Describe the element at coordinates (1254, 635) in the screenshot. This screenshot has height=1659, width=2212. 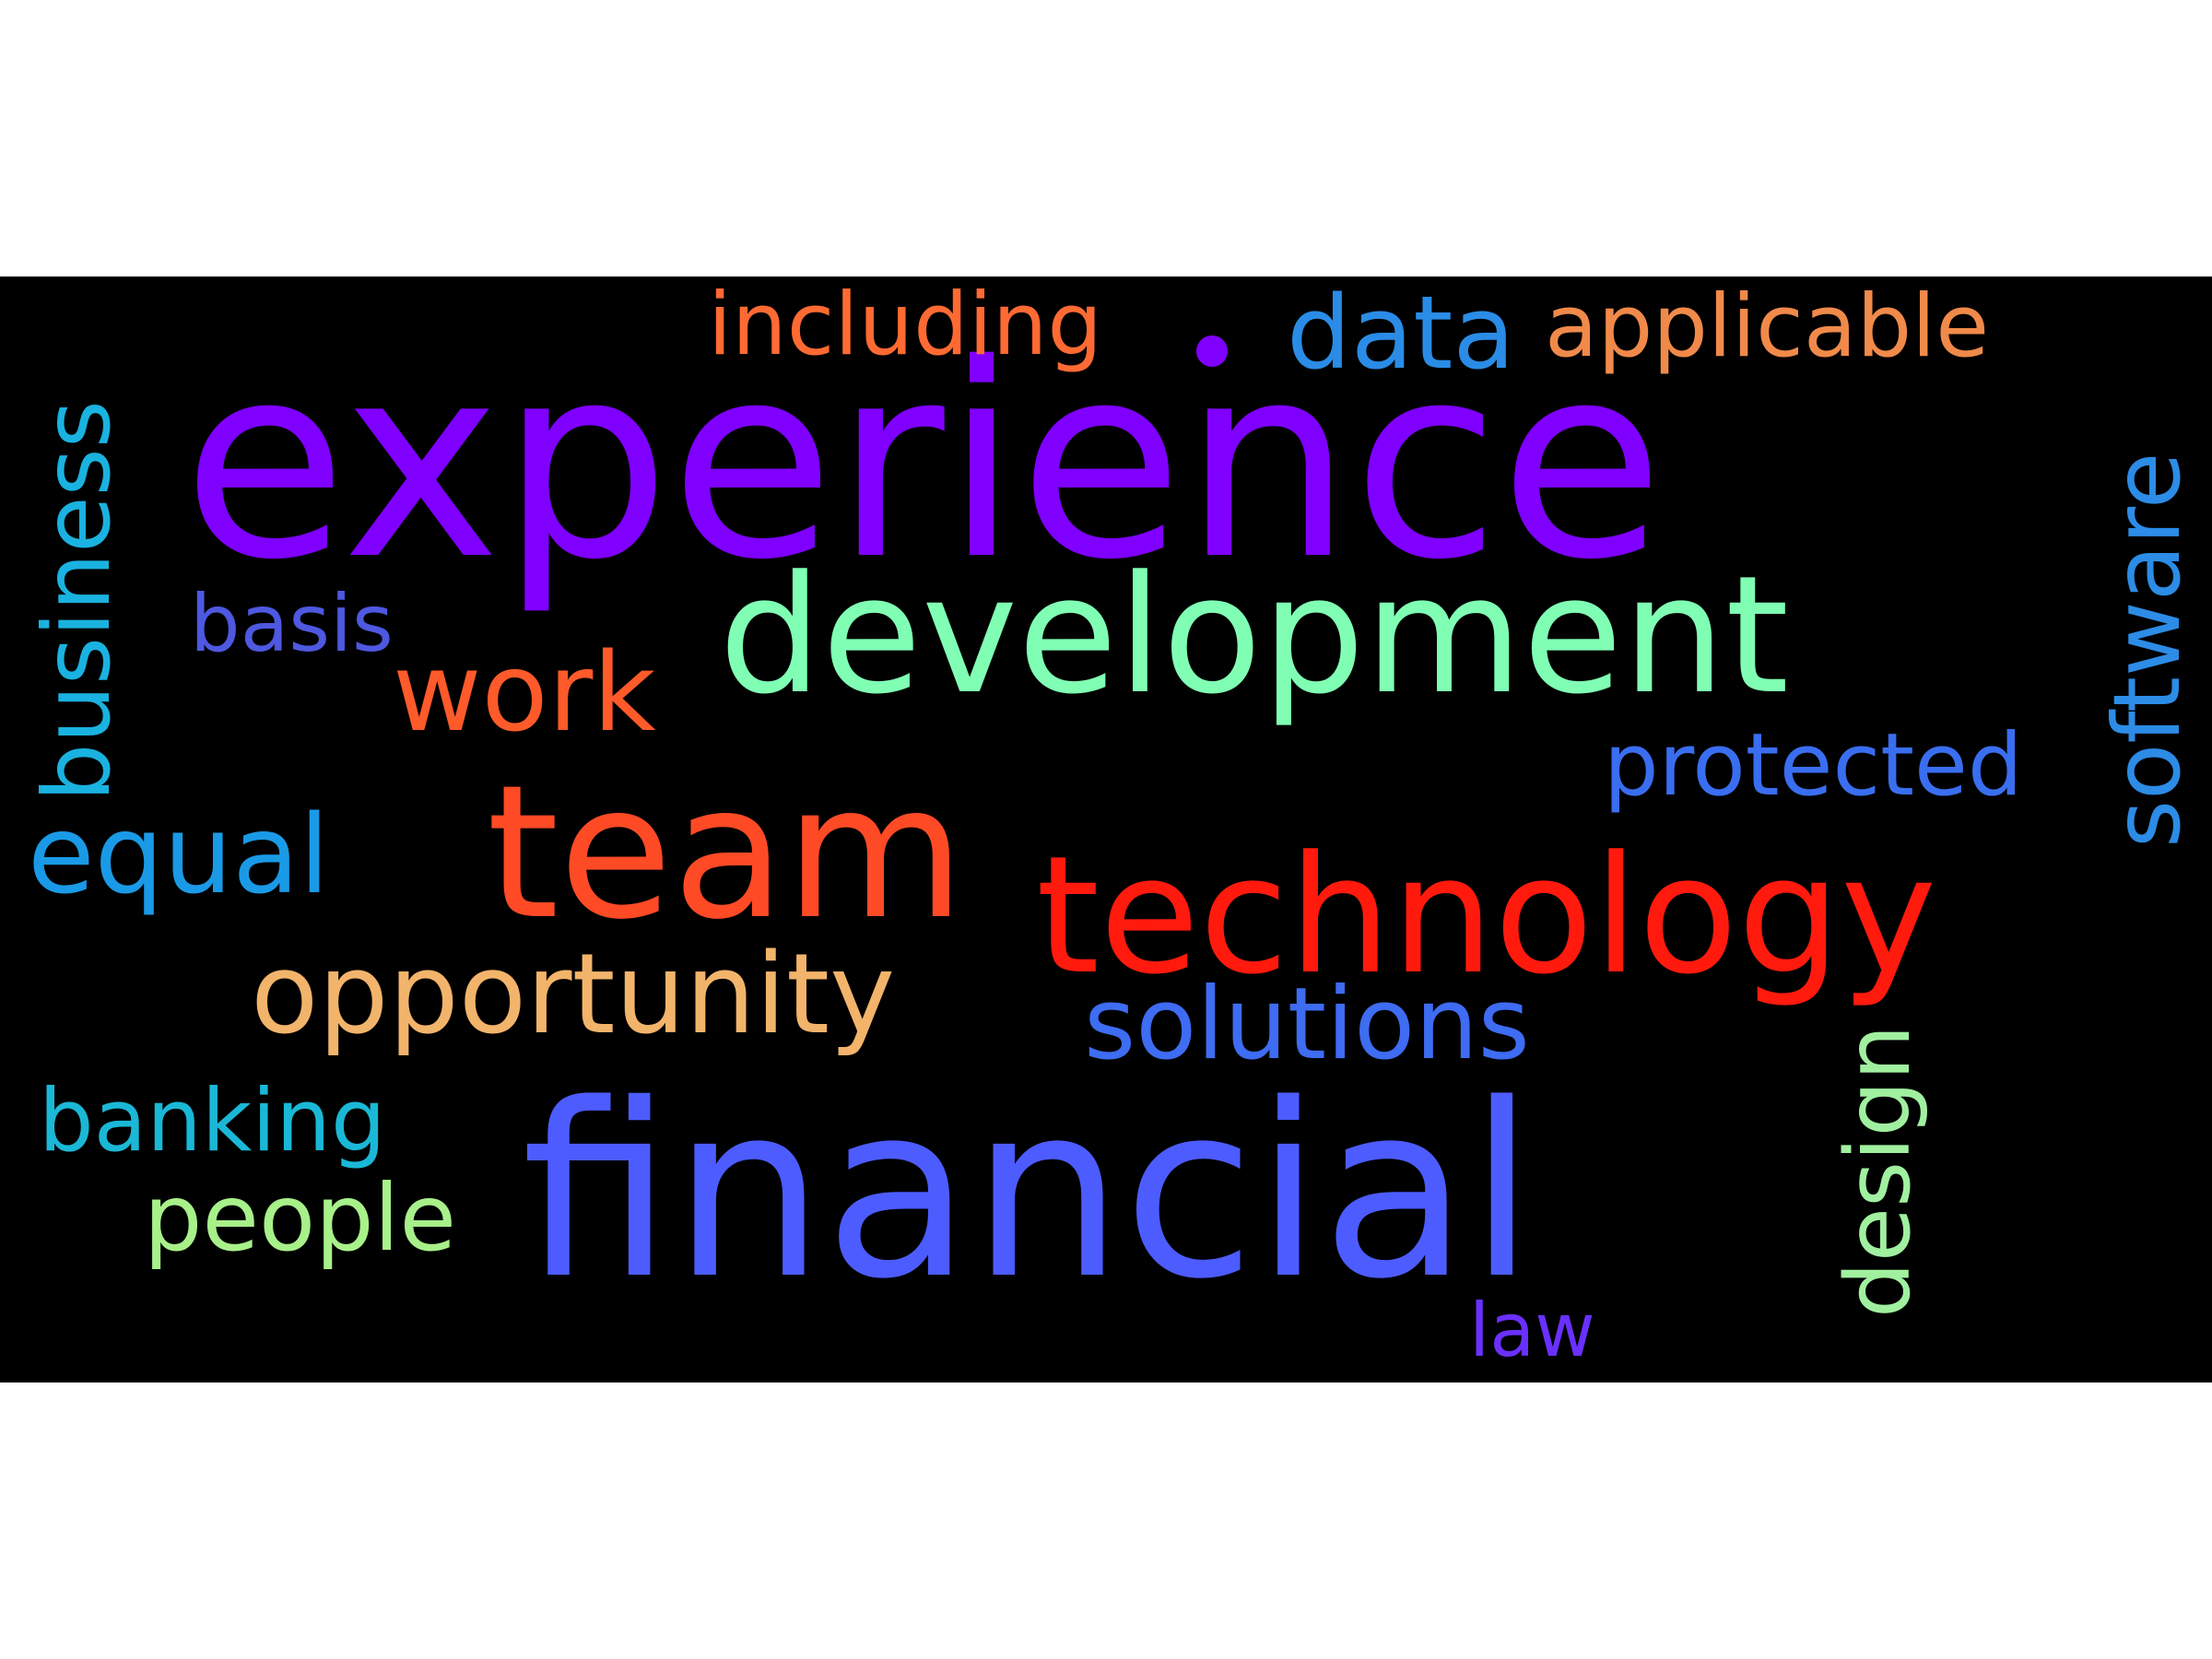
I see `word-development: development` at that location.